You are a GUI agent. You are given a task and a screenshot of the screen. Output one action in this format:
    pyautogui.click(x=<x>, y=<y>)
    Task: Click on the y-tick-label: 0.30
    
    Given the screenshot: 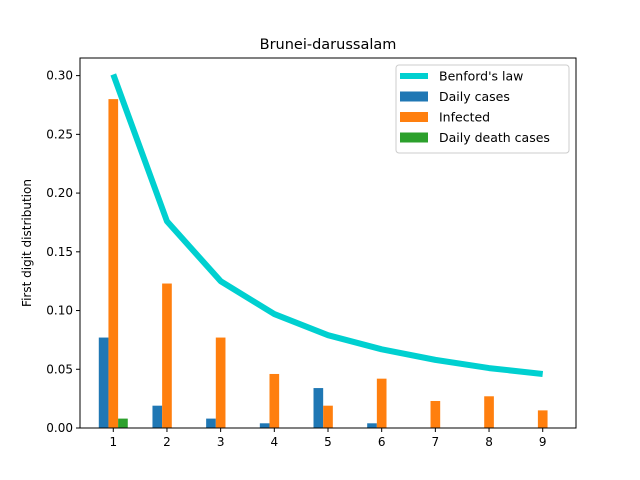 What is the action you would take?
    pyautogui.click(x=59, y=76)
    